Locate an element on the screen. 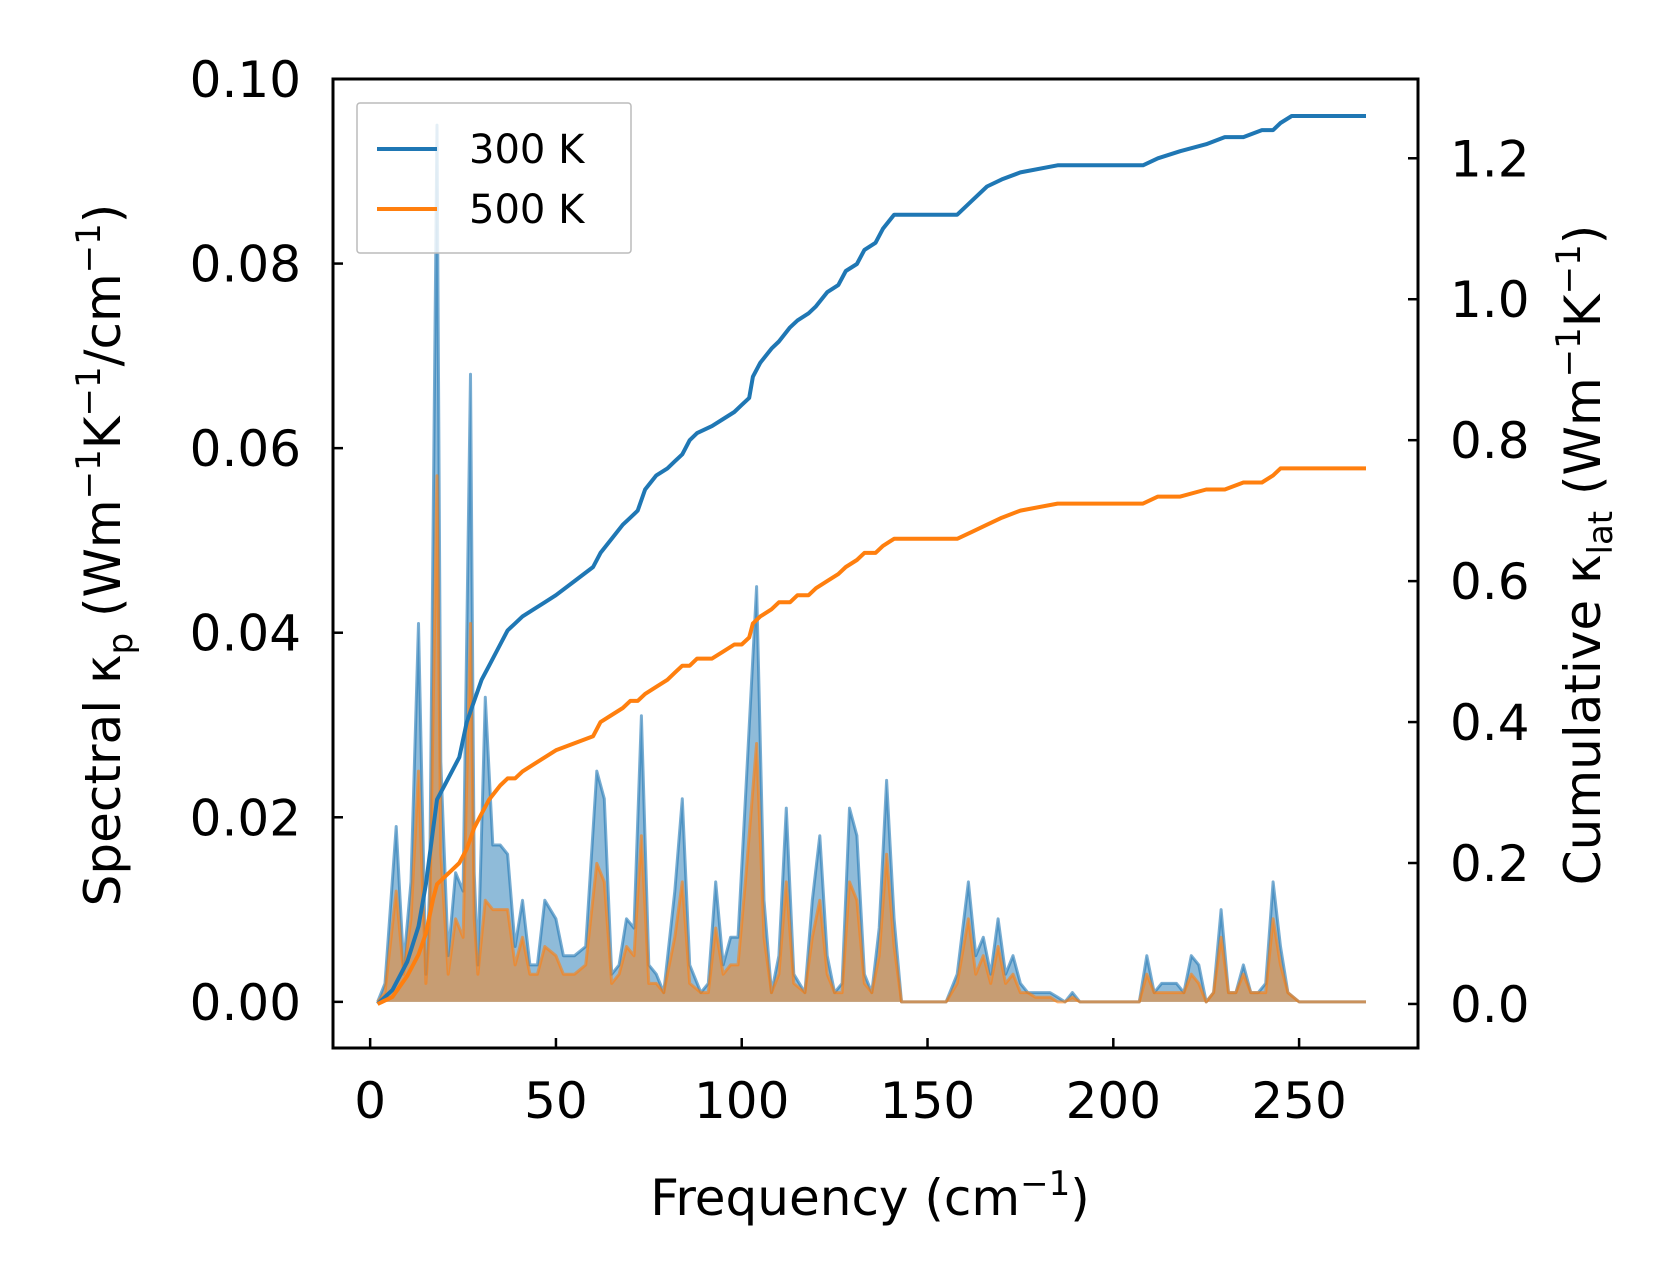  legend-box is located at coordinates (494, 178).